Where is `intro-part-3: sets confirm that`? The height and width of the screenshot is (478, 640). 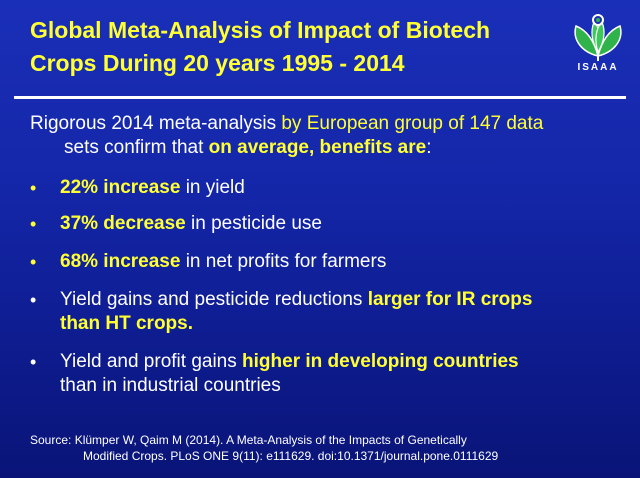 intro-part-3: sets confirm that is located at coordinates (136, 147).